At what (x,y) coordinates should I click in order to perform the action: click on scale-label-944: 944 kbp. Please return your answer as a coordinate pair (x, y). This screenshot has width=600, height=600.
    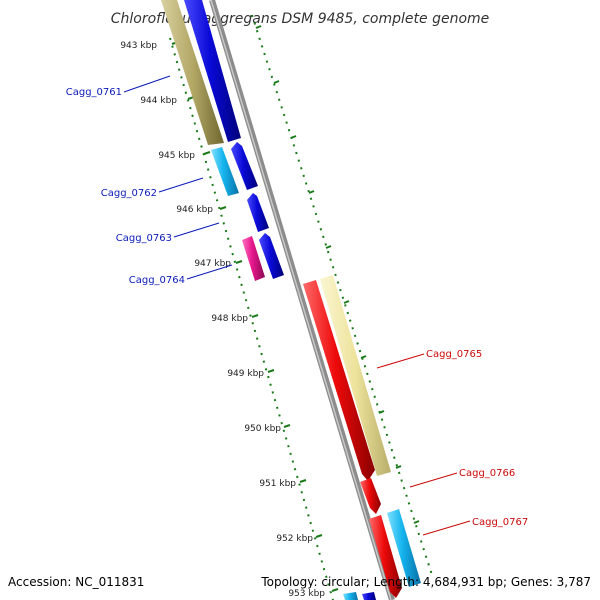
    Looking at the image, I should click on (158, 101).